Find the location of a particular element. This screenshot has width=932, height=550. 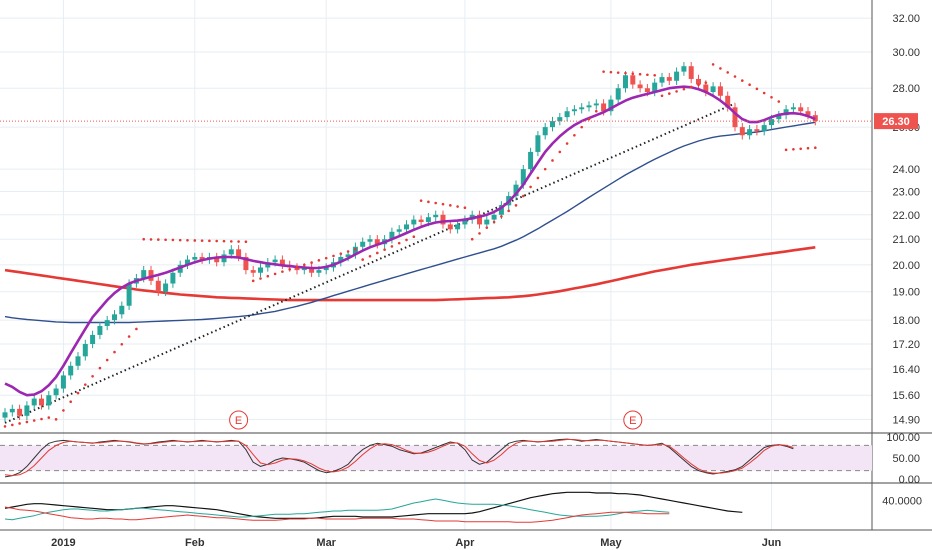

price-tick-label: 16.40 is located at coordinates (906, 370).